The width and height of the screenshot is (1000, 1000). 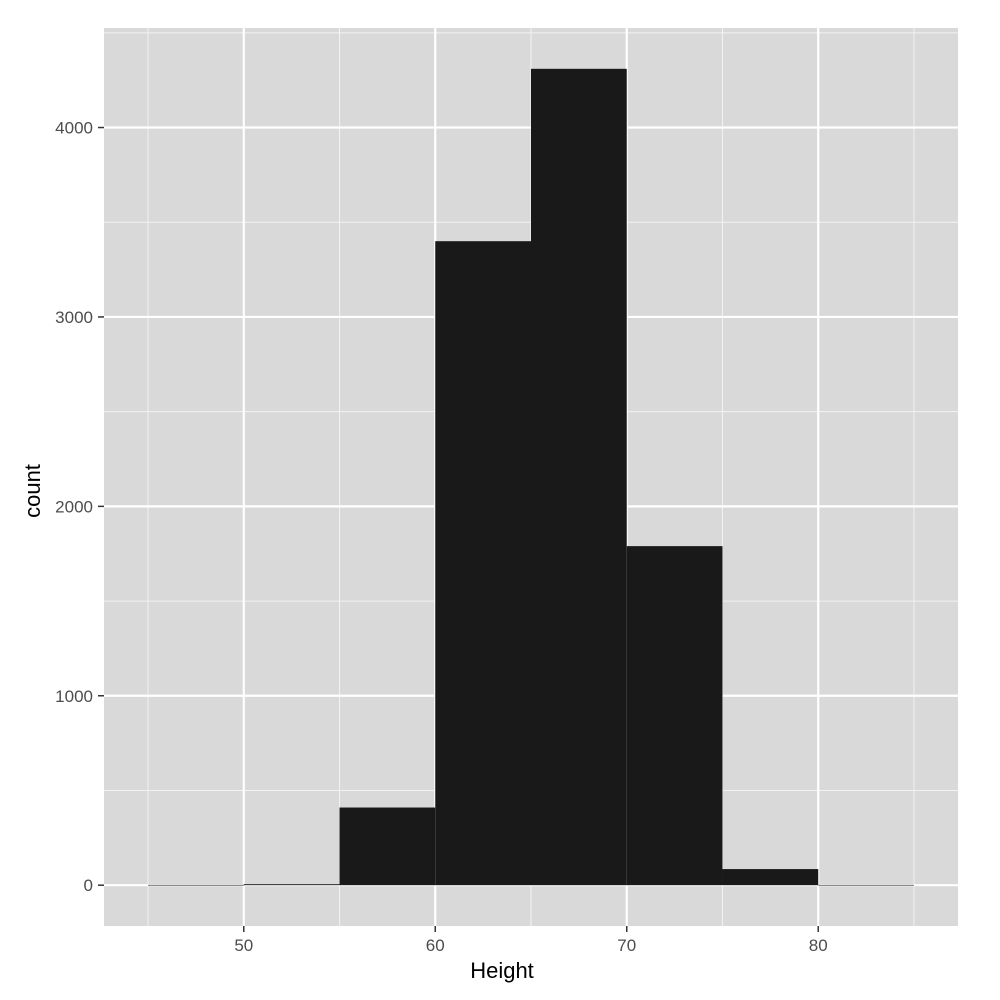 What do you see at coordinates (531, 940) in the screenshot?
I see `x-axis: 50 60 70 80` at bounding box center [531, 940].